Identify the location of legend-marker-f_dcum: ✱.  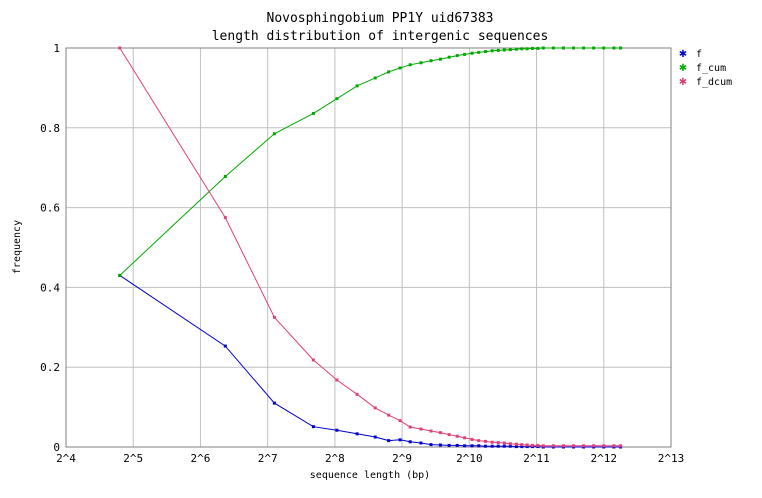
(683, 82).